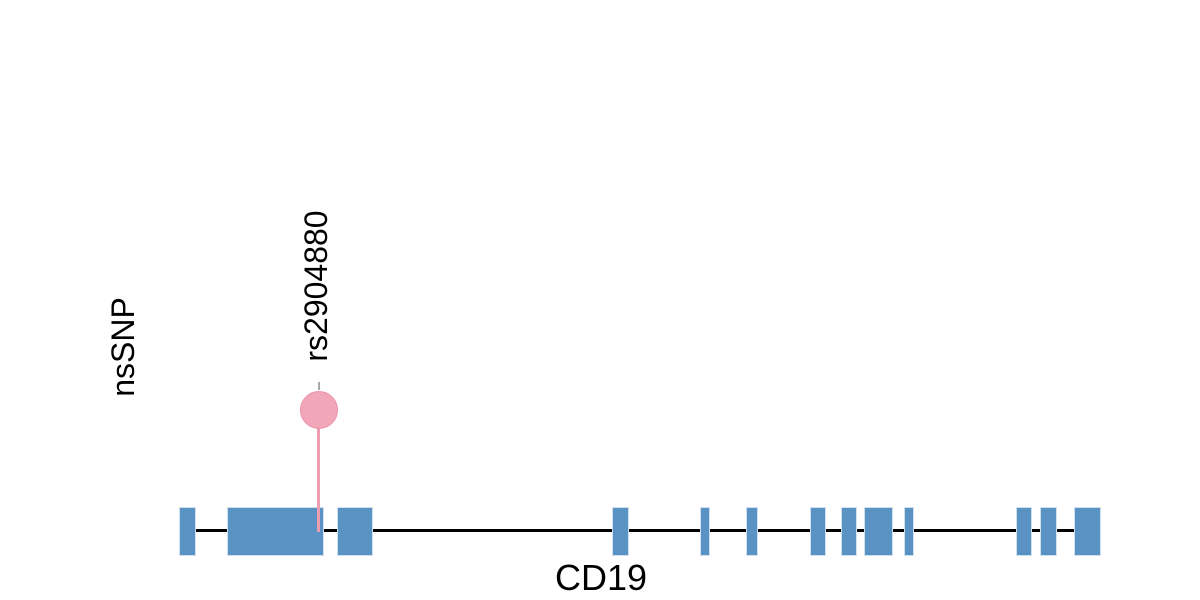  What do you see at coordinates (640, 530) in the screenshot?
I see `gene-intron-line` at bounding box center [640, 530].